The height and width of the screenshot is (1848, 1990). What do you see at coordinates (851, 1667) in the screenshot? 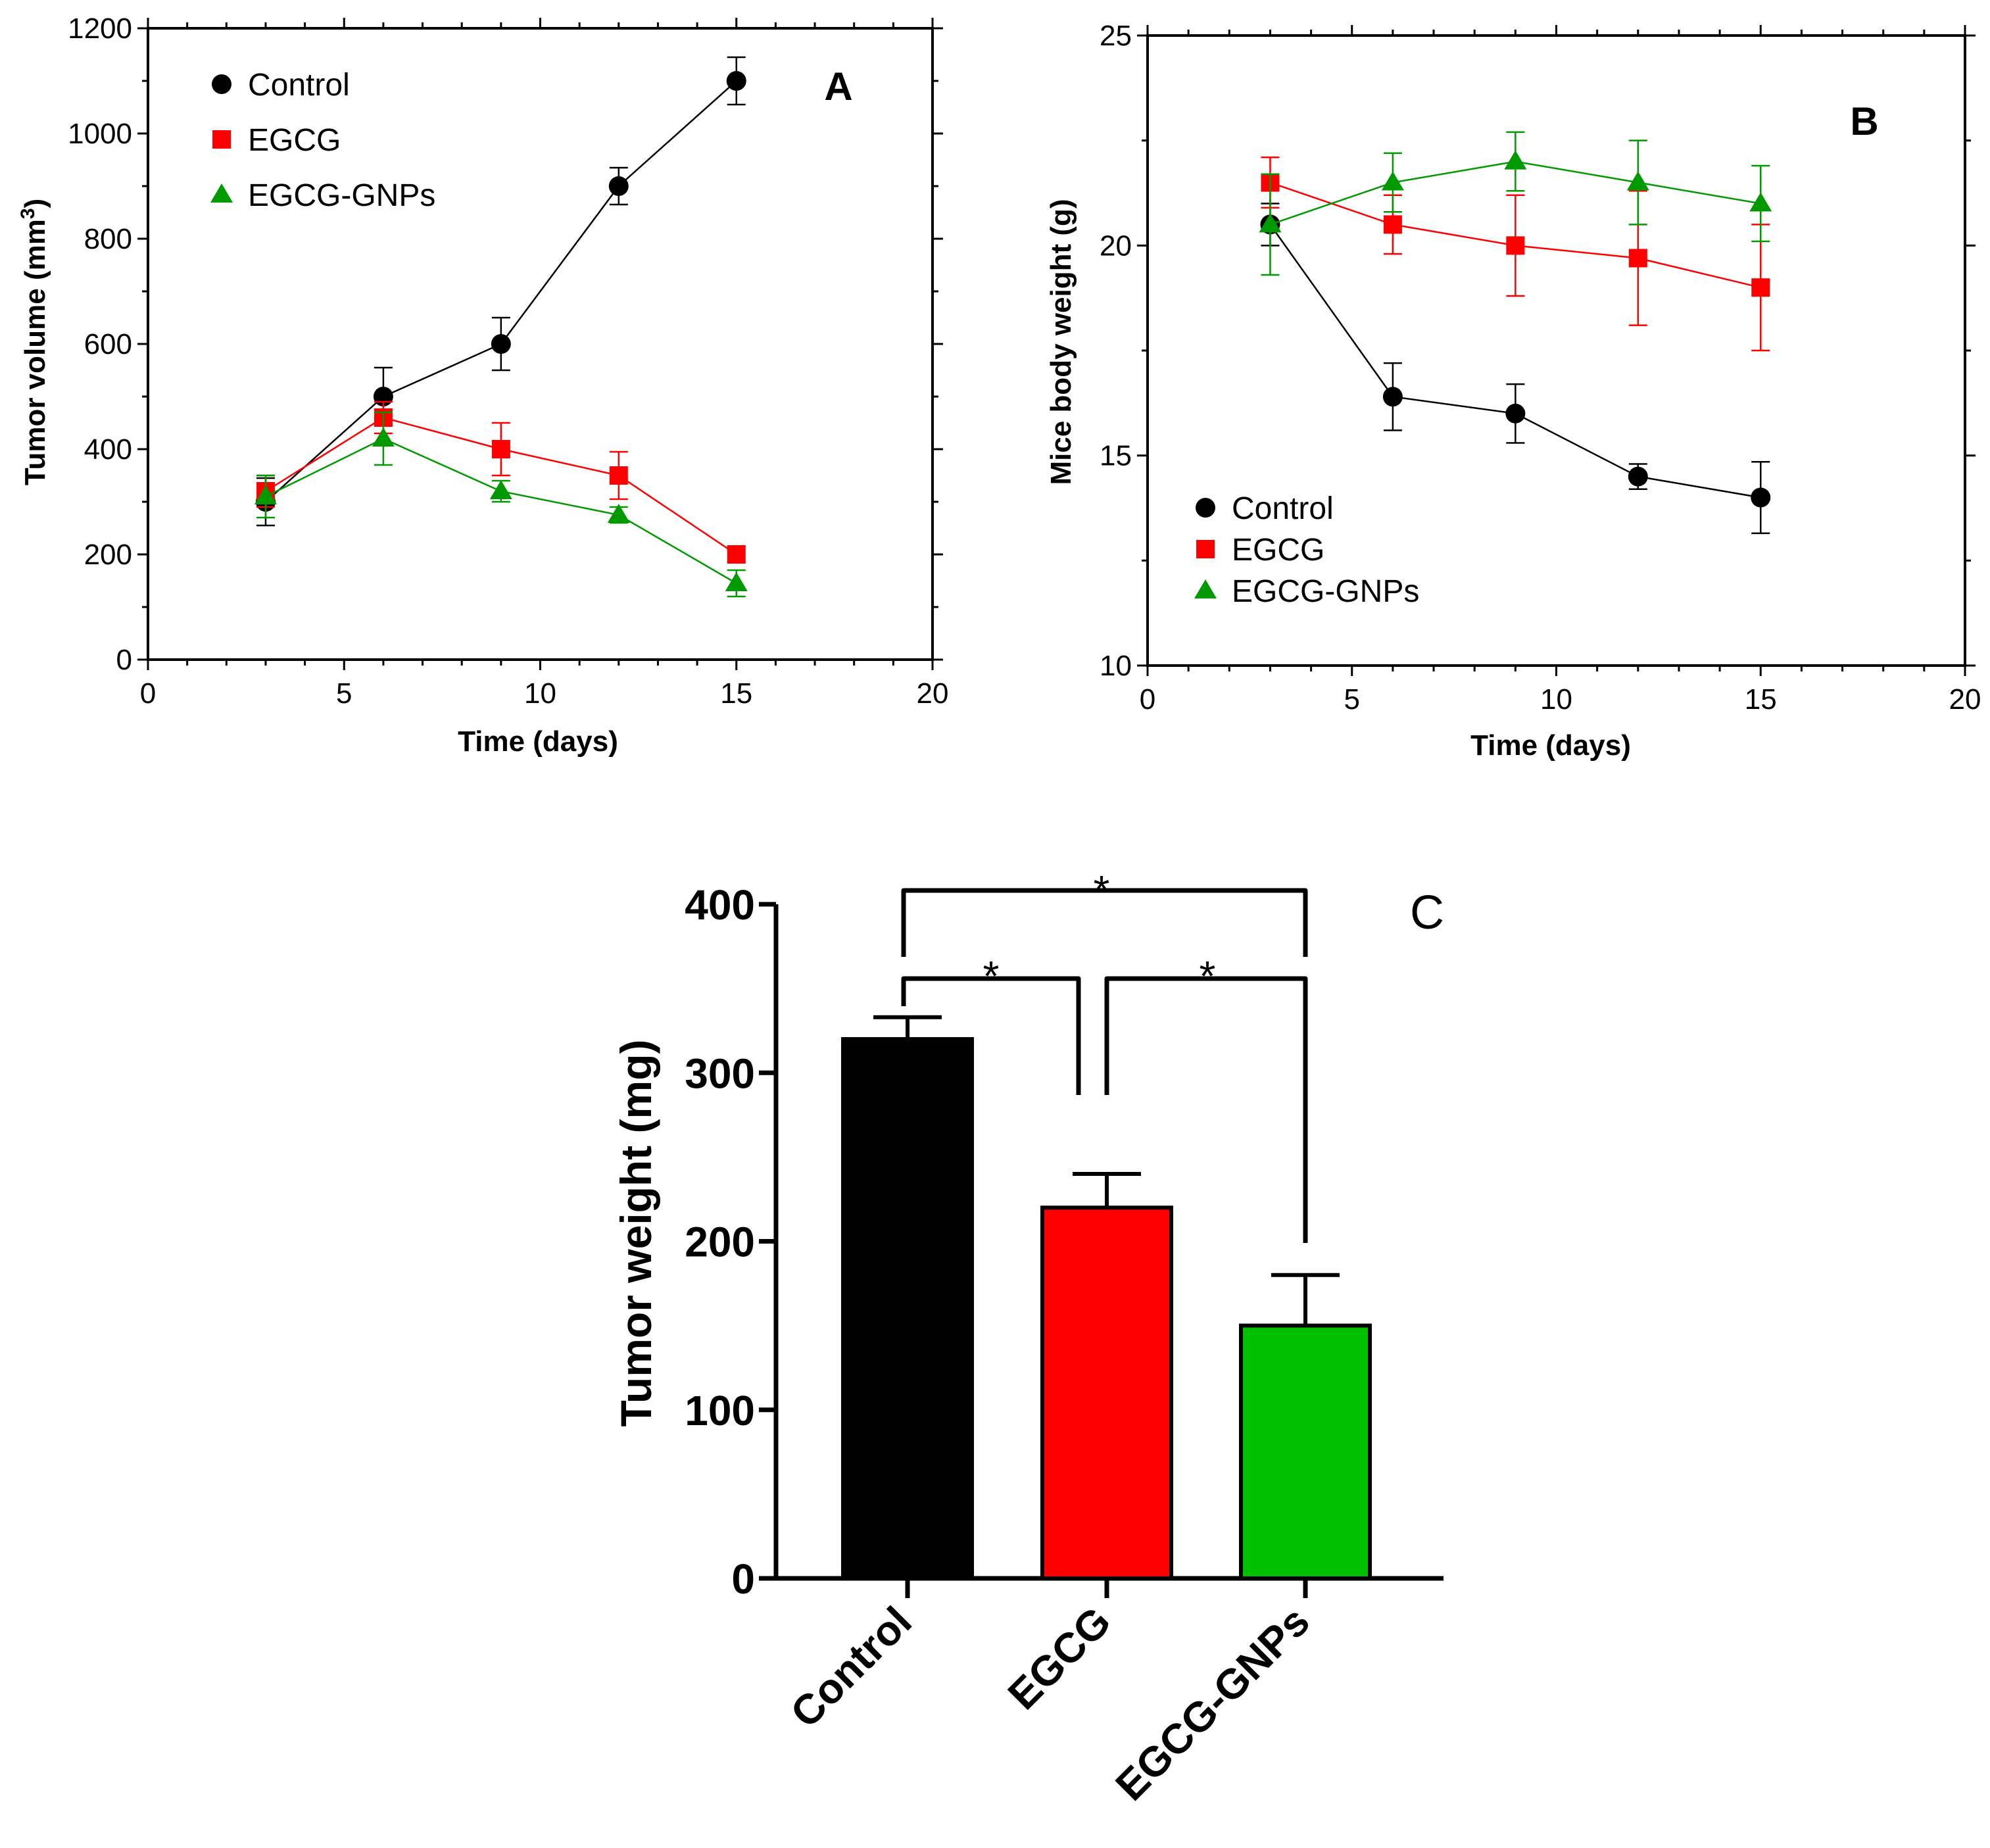
I see `panel-c-category-label-control: Control` at bounding box center [851, 1667].